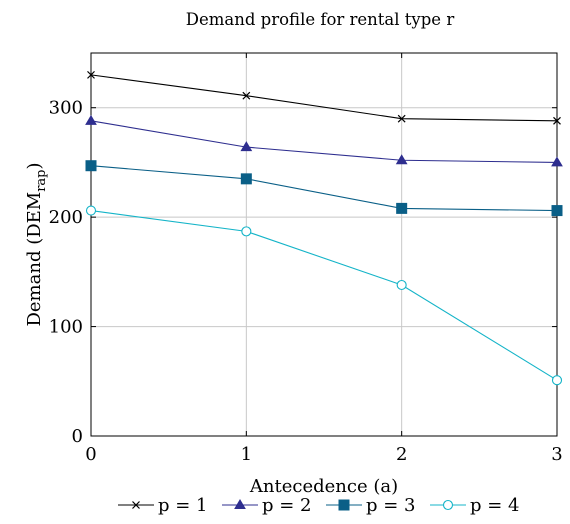 This screenshot has height=524, width=570. I want to click on x-tick-label: 3, so click(556, 454).